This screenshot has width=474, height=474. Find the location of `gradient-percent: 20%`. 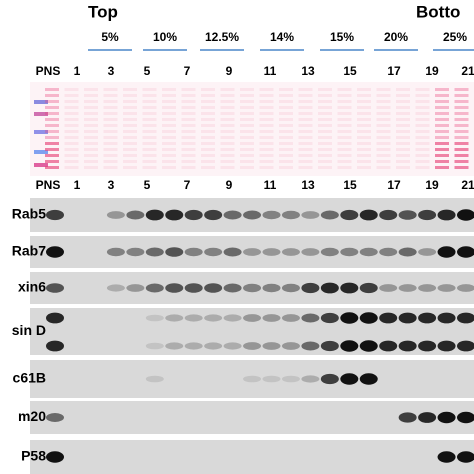

gradient-percent: 20% is located at coordinates (396, 37).